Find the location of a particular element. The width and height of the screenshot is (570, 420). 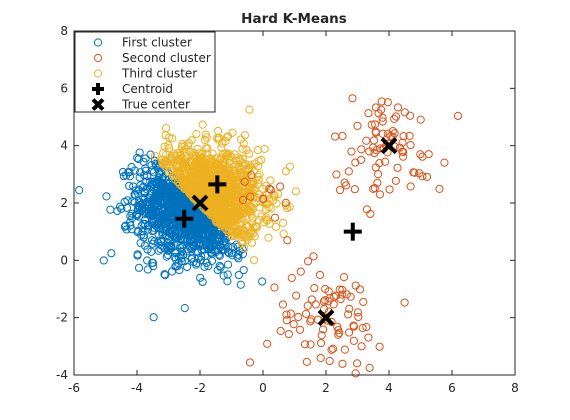

third-cluster-points is located at coordinates (225, 185).